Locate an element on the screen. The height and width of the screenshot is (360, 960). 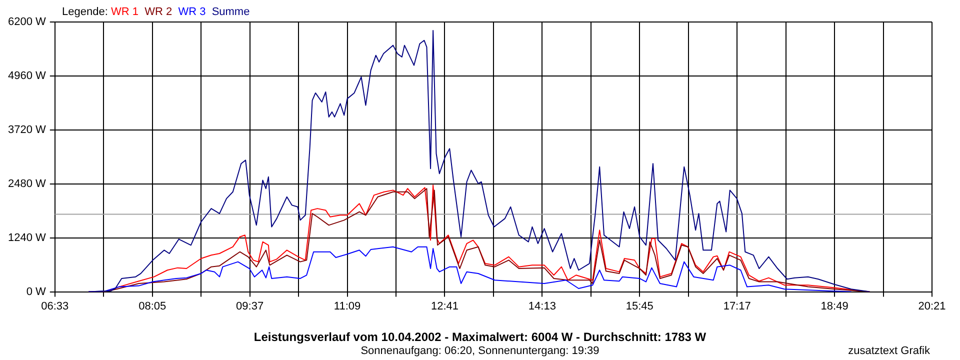
legend-title: Legende: is located at coordinates (85, 12).